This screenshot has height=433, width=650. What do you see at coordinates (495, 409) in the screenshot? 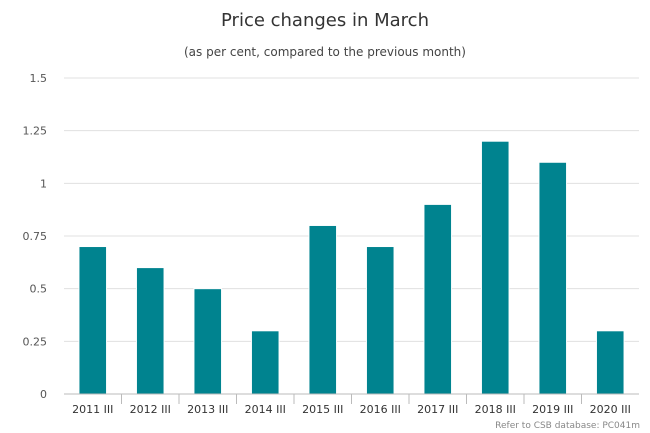
I see `x-tick-label: 2018 III` at bounding box center [495, 409].